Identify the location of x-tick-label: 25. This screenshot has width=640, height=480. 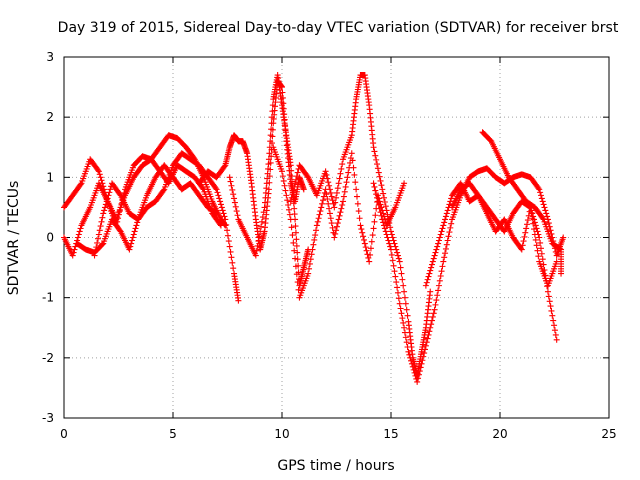
(608, 434).